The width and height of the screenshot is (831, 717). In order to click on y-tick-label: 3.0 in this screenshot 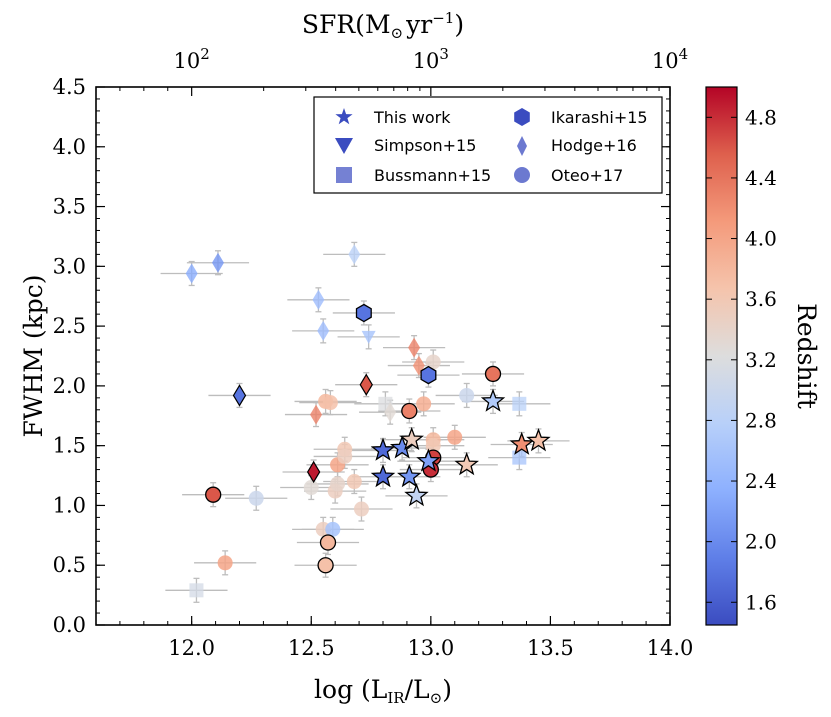, I will do `click(69, 266)`.